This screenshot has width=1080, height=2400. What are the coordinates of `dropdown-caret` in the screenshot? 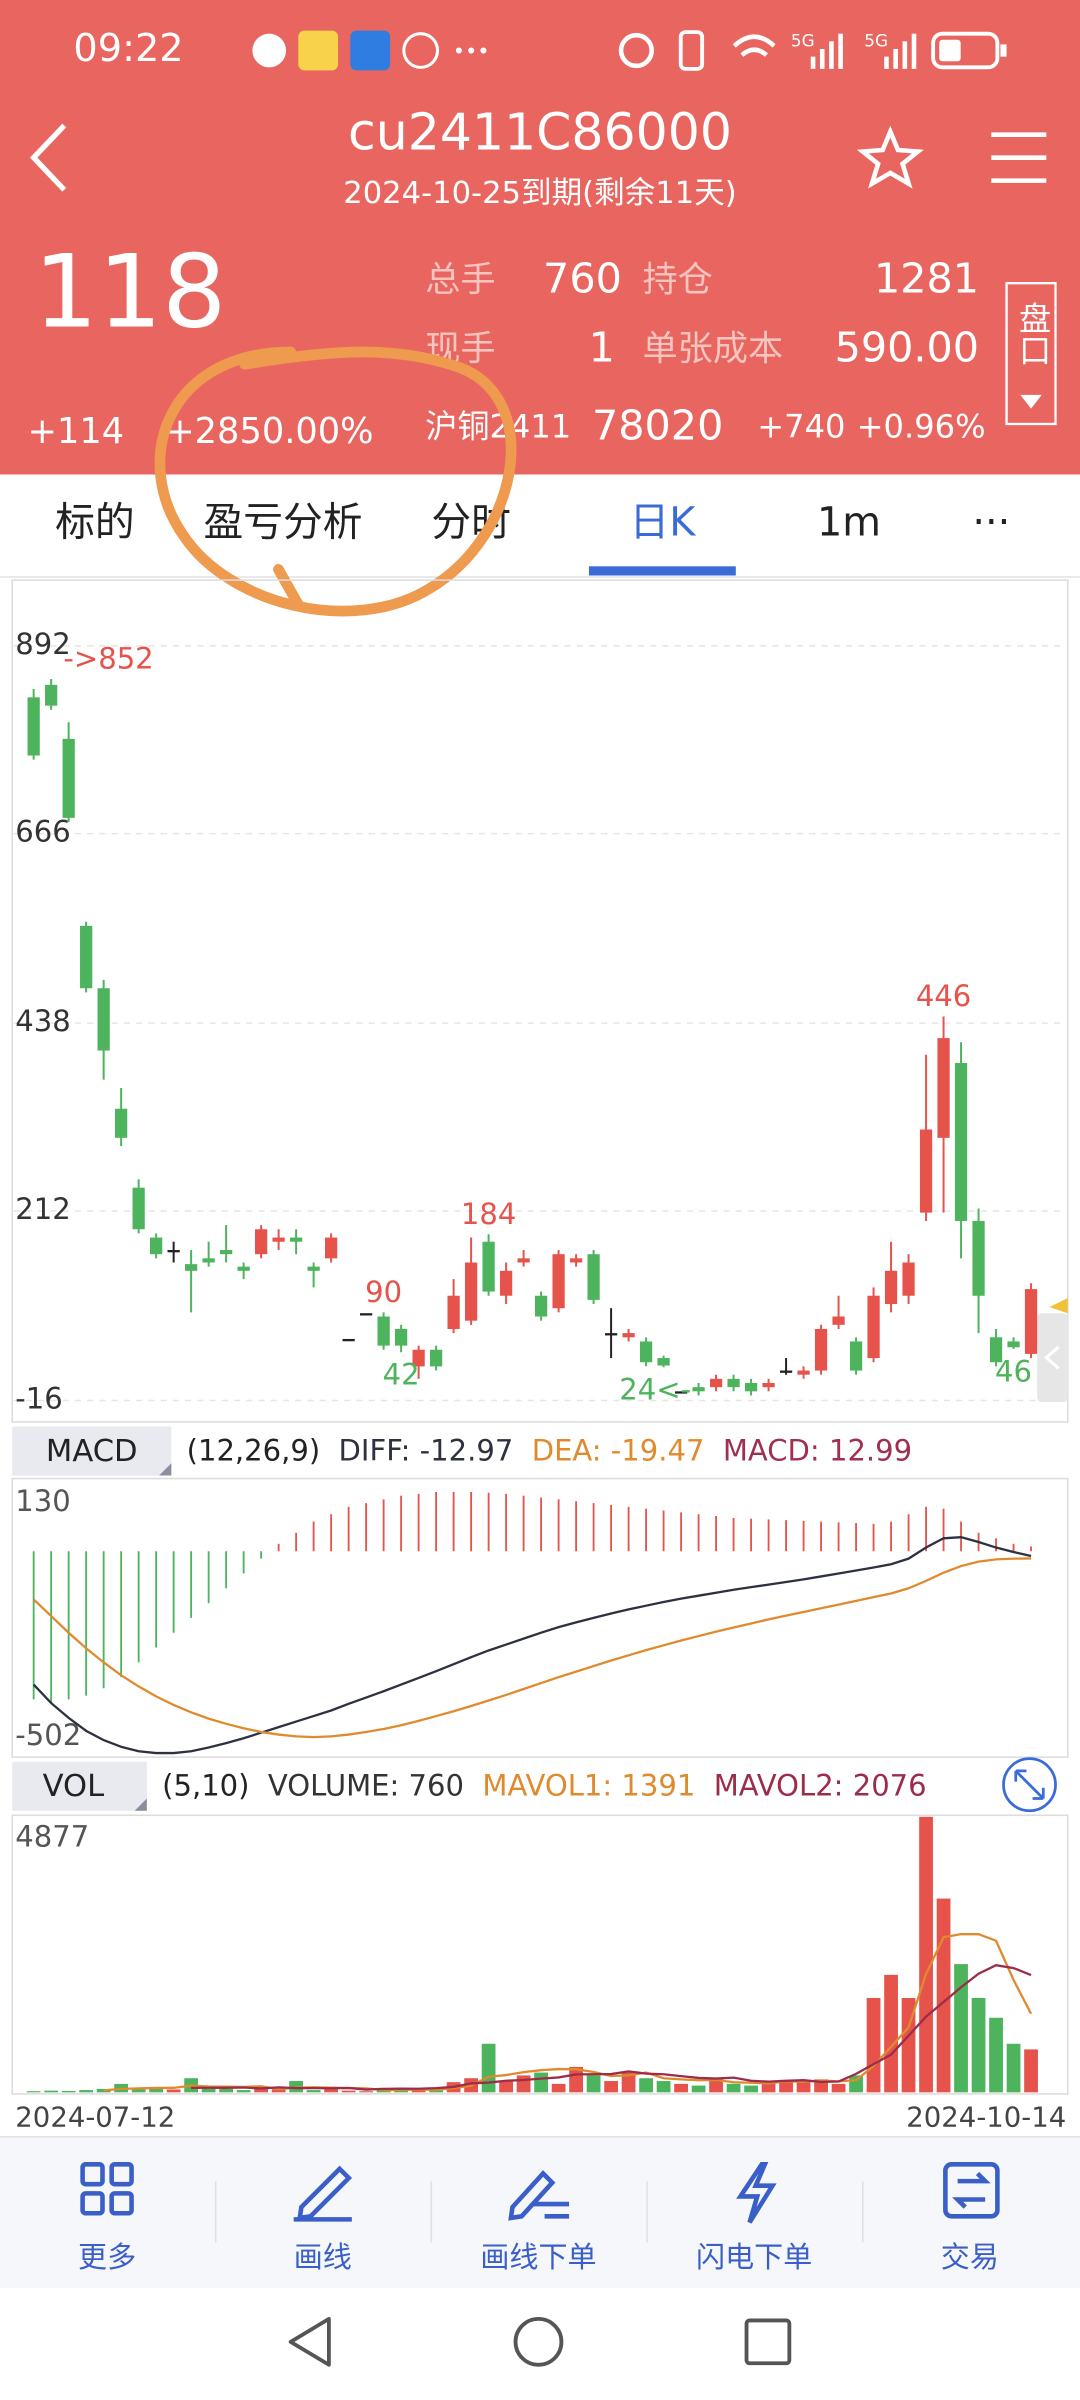 It's located at (1031, 401).